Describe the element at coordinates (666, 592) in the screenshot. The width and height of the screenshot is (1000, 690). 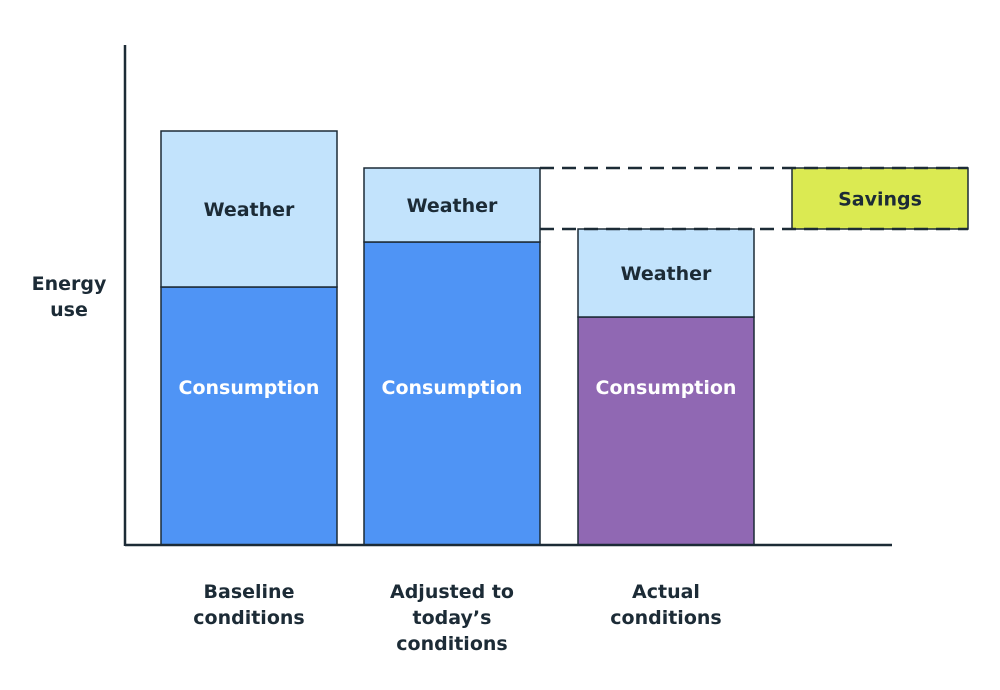
I see `x-tick-label: Actual` at that location.